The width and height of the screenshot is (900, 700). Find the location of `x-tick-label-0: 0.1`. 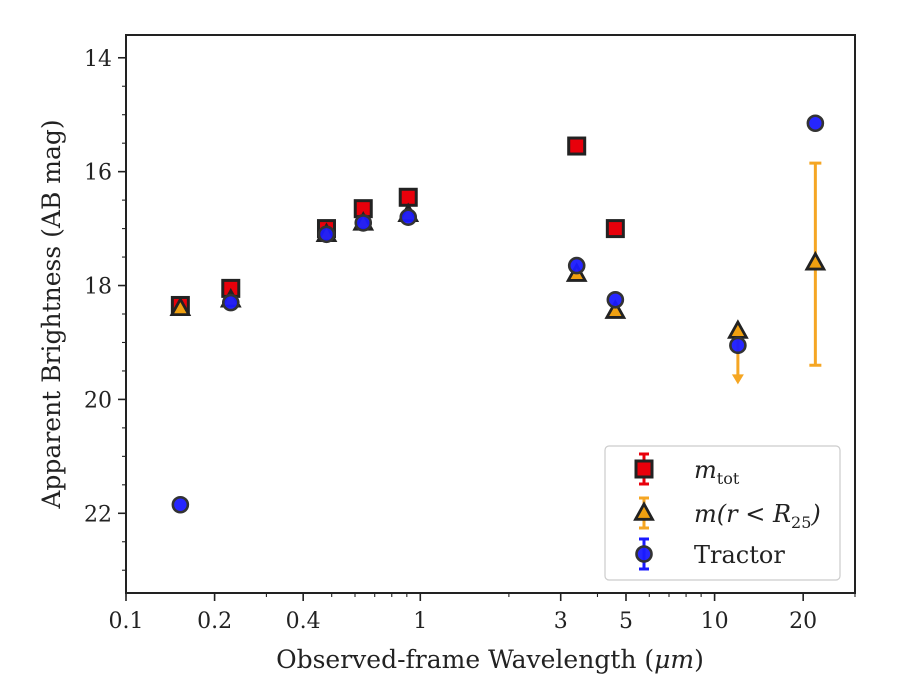

x-tick-label-0: 0.1 is located at coordinates (126, 621).